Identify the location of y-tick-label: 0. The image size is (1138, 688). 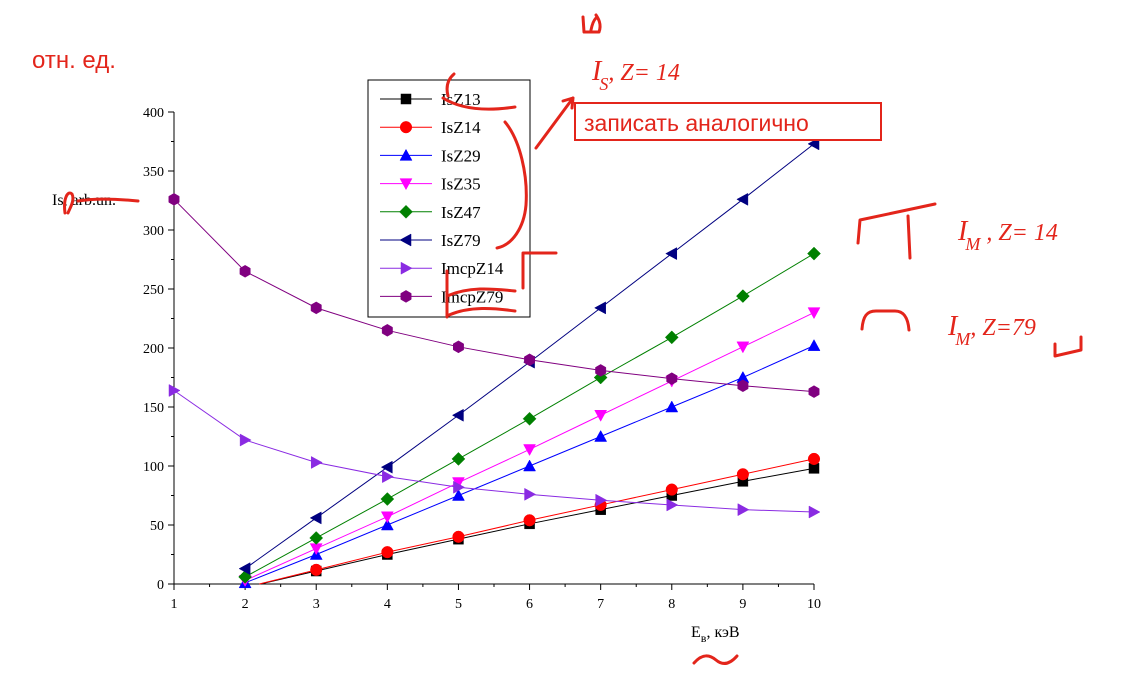
(160, 585).